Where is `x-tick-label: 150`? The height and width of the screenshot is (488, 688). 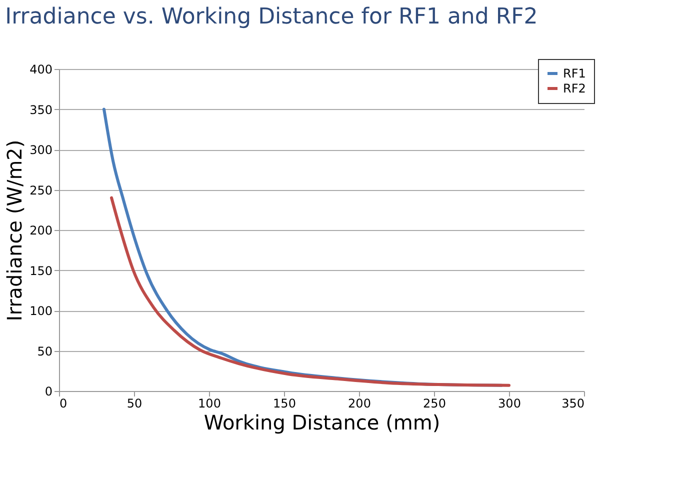 x-tick-label: 150 is located at coordinates (284, 403).